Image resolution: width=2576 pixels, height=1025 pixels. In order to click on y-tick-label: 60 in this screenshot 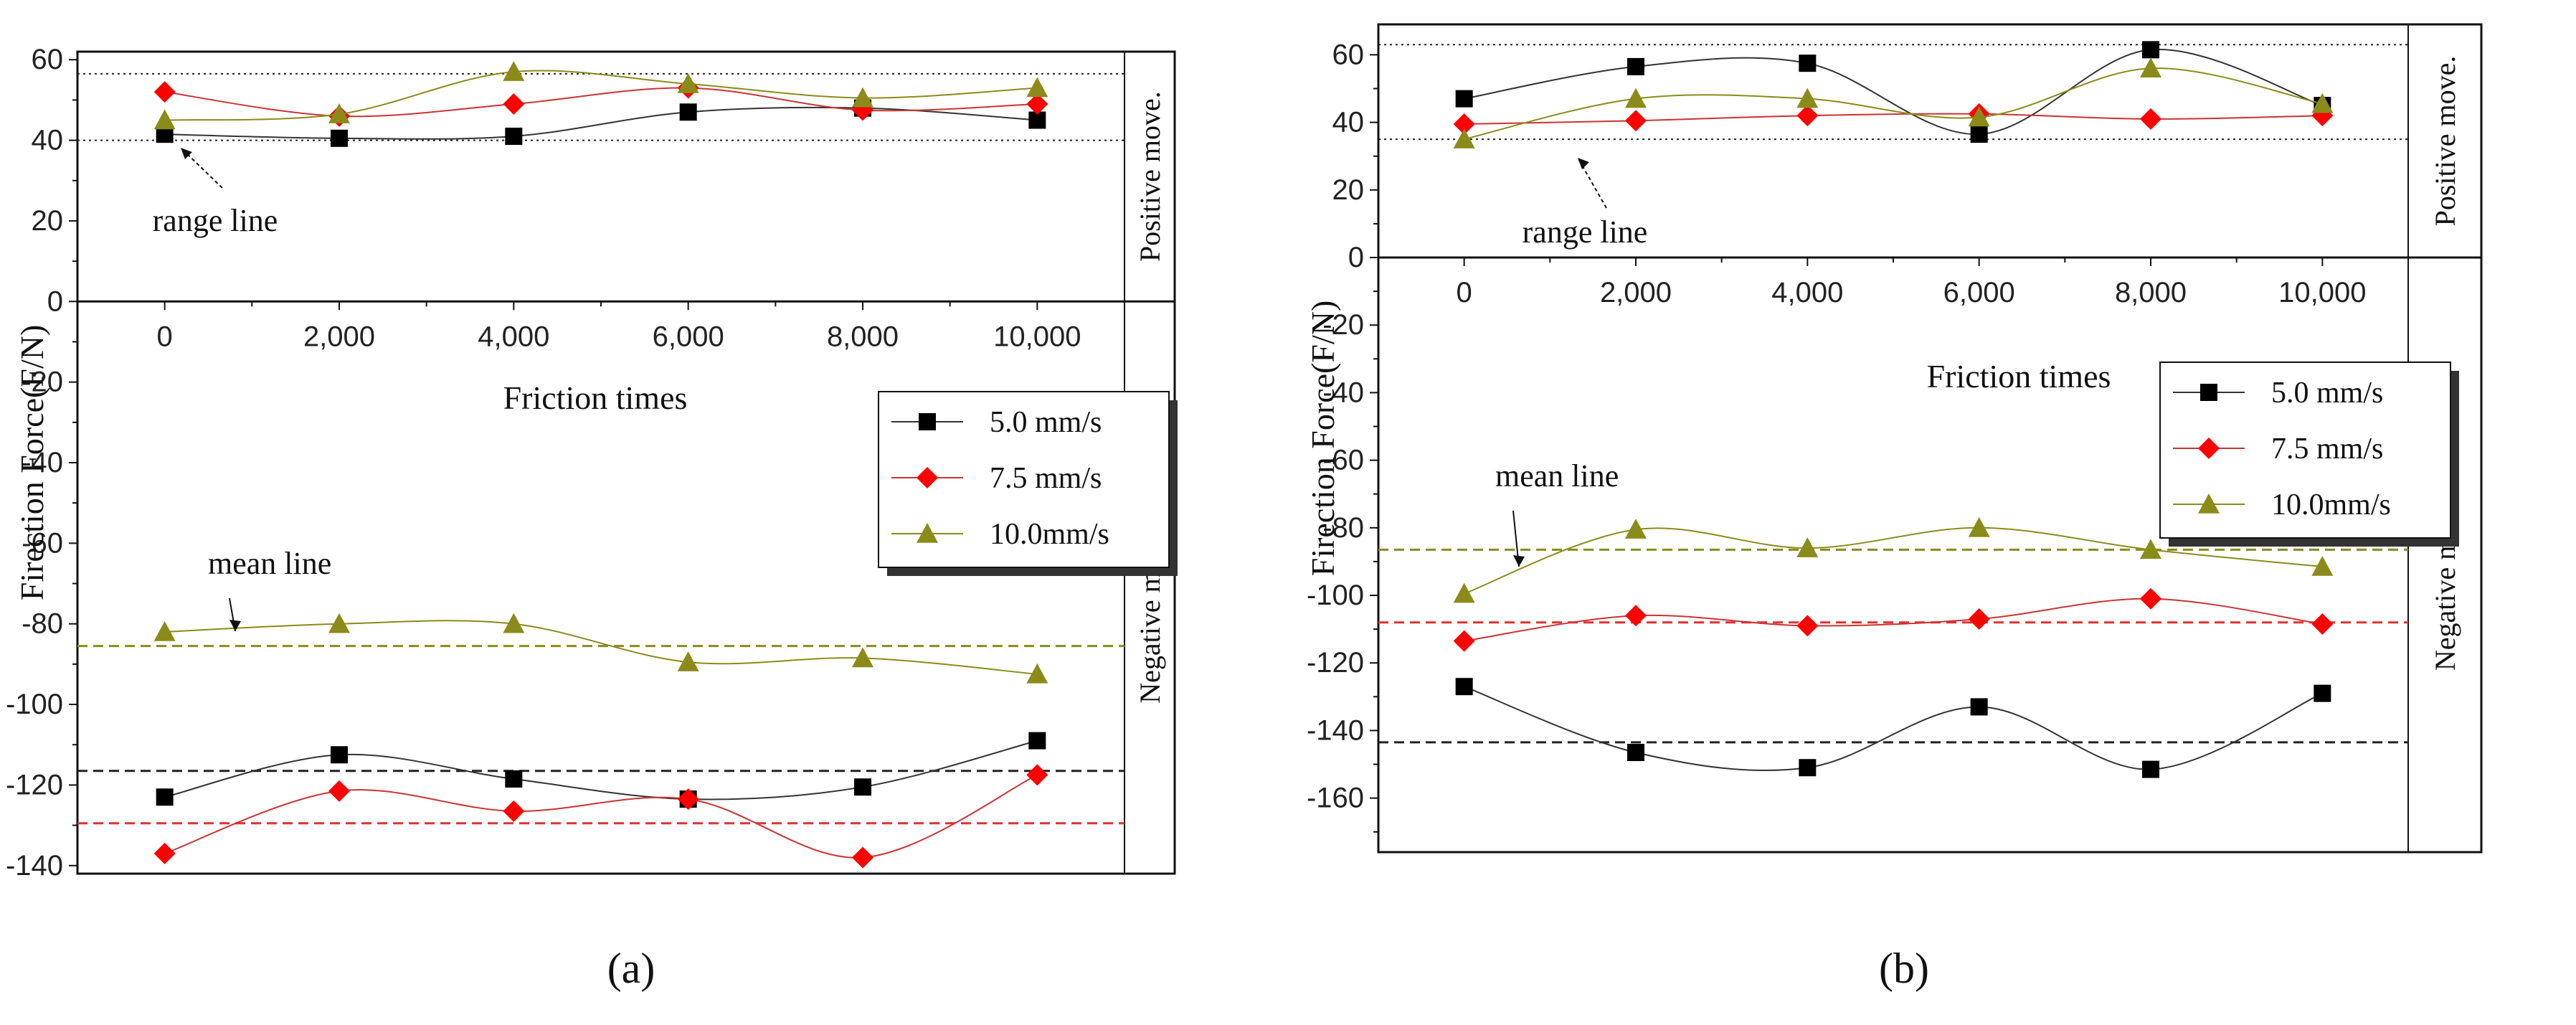, I will do `click(48, 59)`.